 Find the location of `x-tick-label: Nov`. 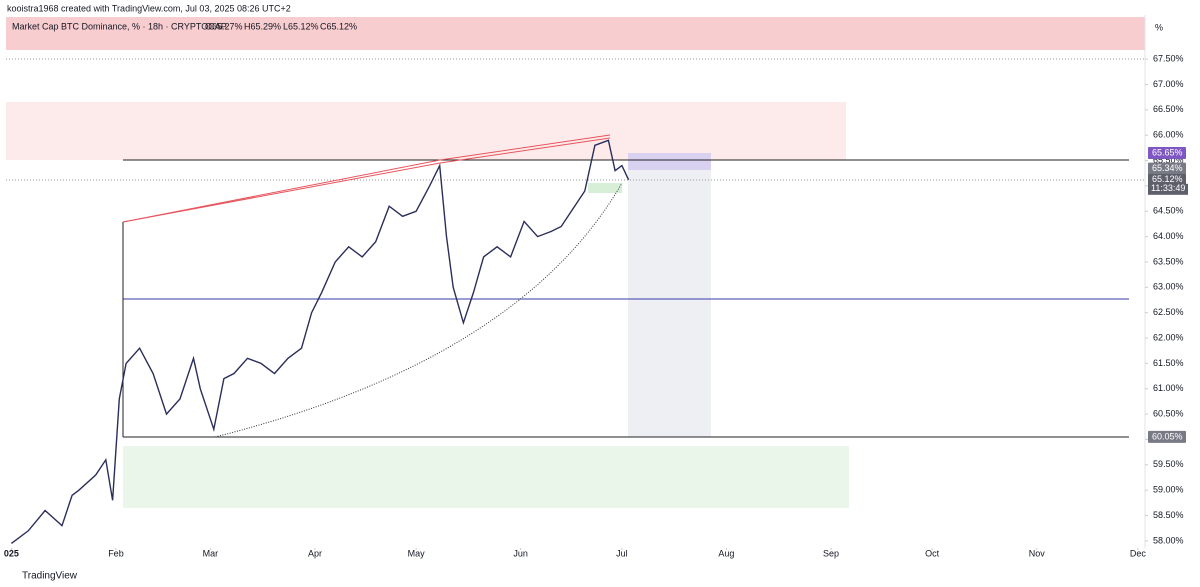

x-tick-label: Nov is located at coordinates (1037, 553).